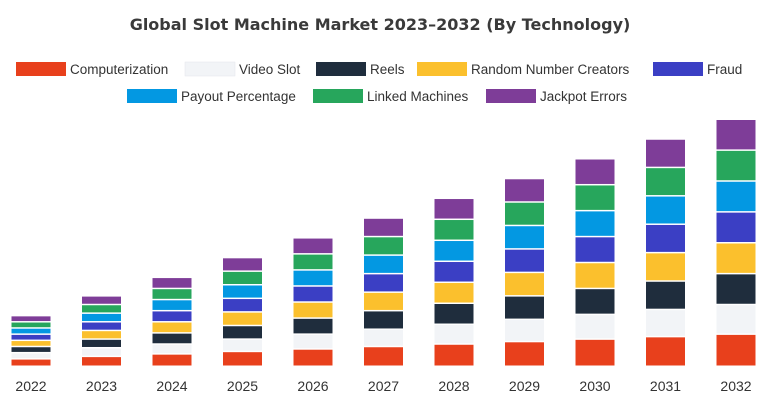  What do you see at coordinates (238, 96) in the screenshot?
I see `legend-label: Payout Percentage` at bounding box center [238, 96].